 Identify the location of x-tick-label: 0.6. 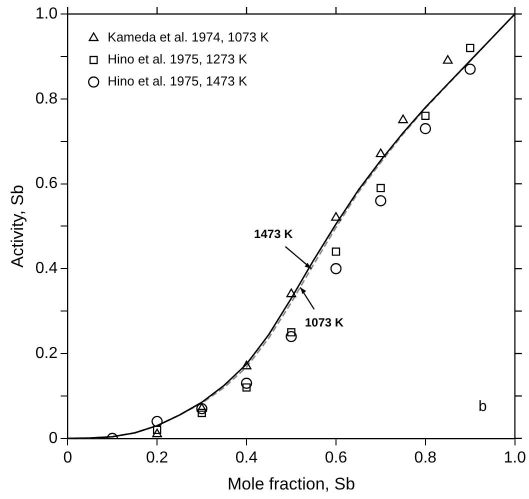
(336, 457).